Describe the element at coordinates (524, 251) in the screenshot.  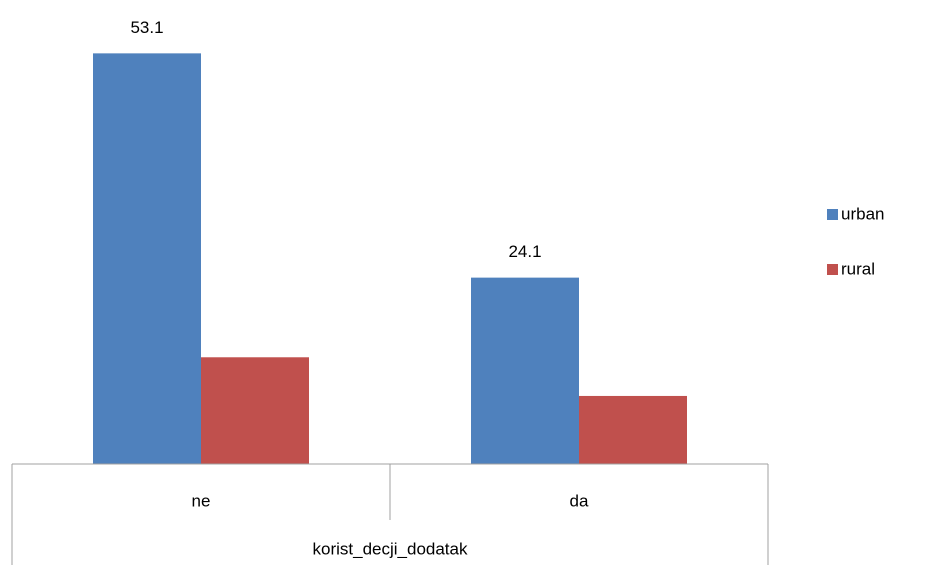
I see `data-label: 24.1` at that location.